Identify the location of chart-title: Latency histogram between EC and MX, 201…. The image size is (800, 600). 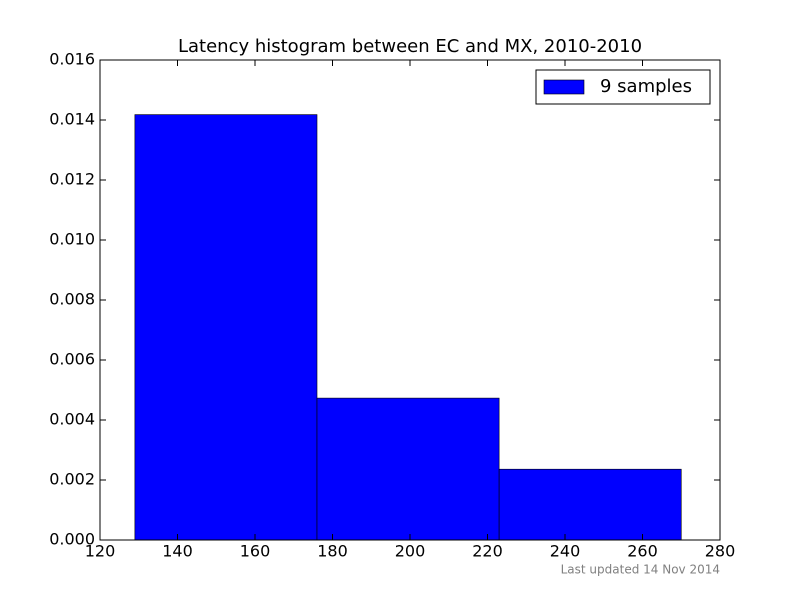
(410, 46).